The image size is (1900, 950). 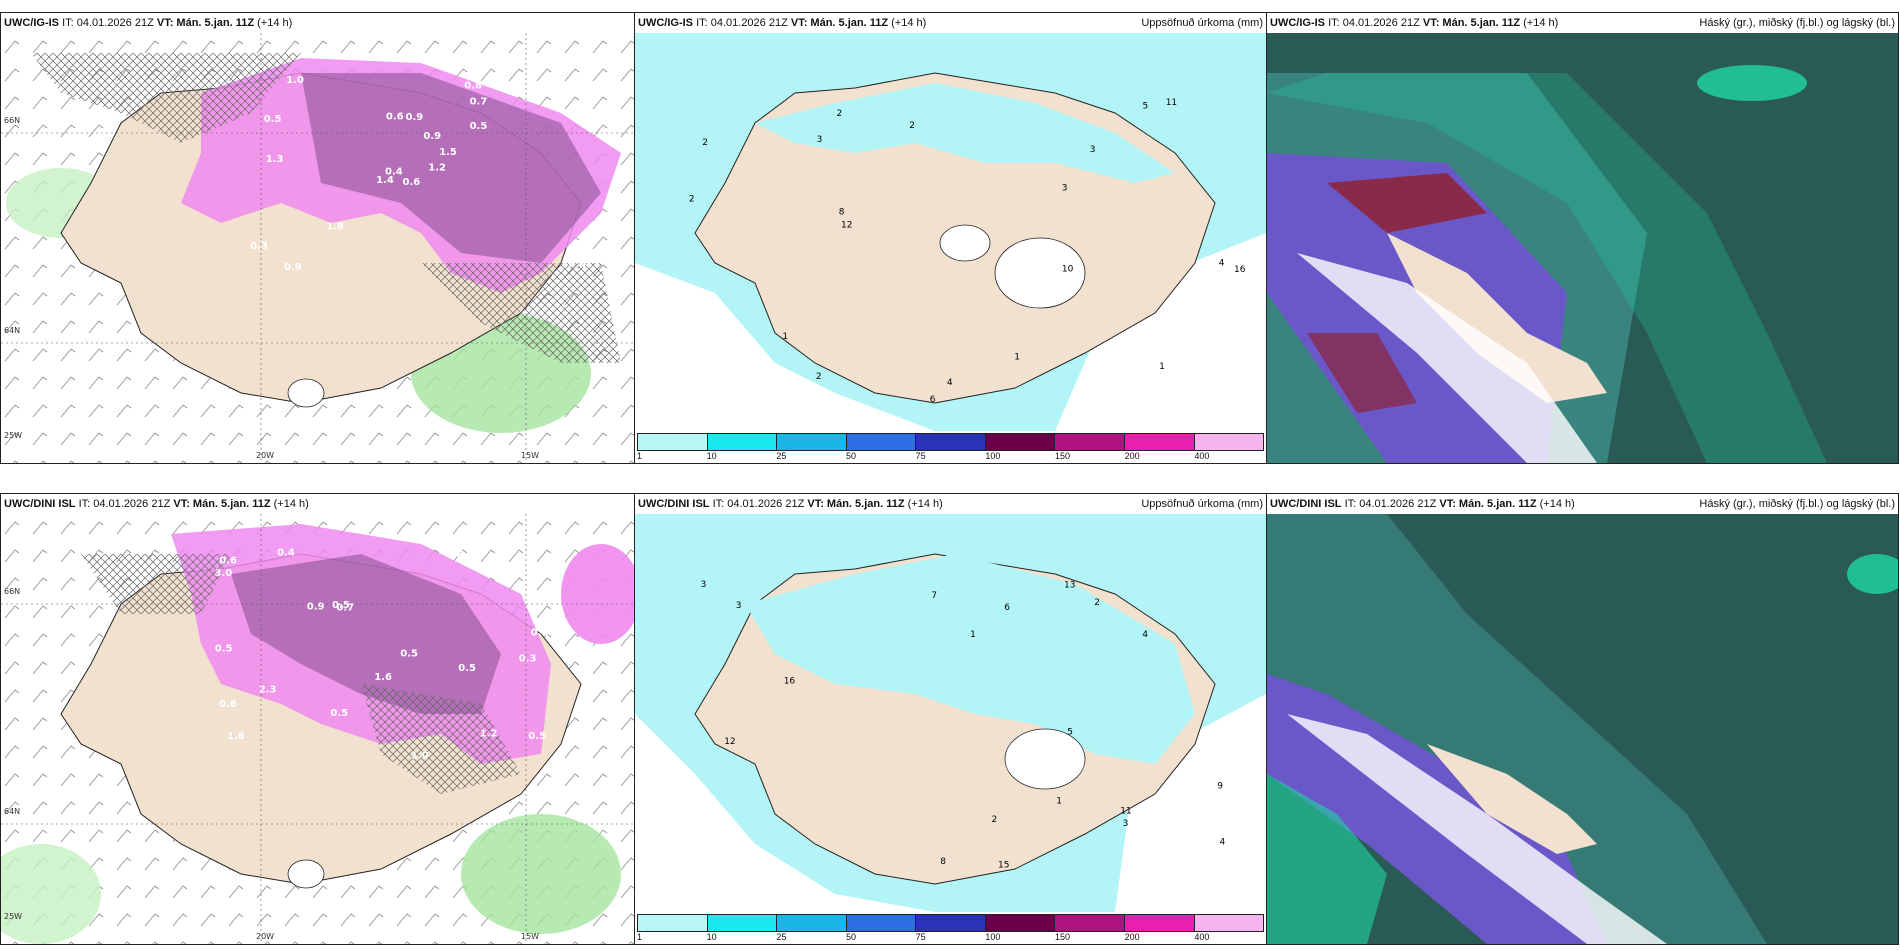 I want to click on map-value-label: 0.3, so click(x=259, y=246).